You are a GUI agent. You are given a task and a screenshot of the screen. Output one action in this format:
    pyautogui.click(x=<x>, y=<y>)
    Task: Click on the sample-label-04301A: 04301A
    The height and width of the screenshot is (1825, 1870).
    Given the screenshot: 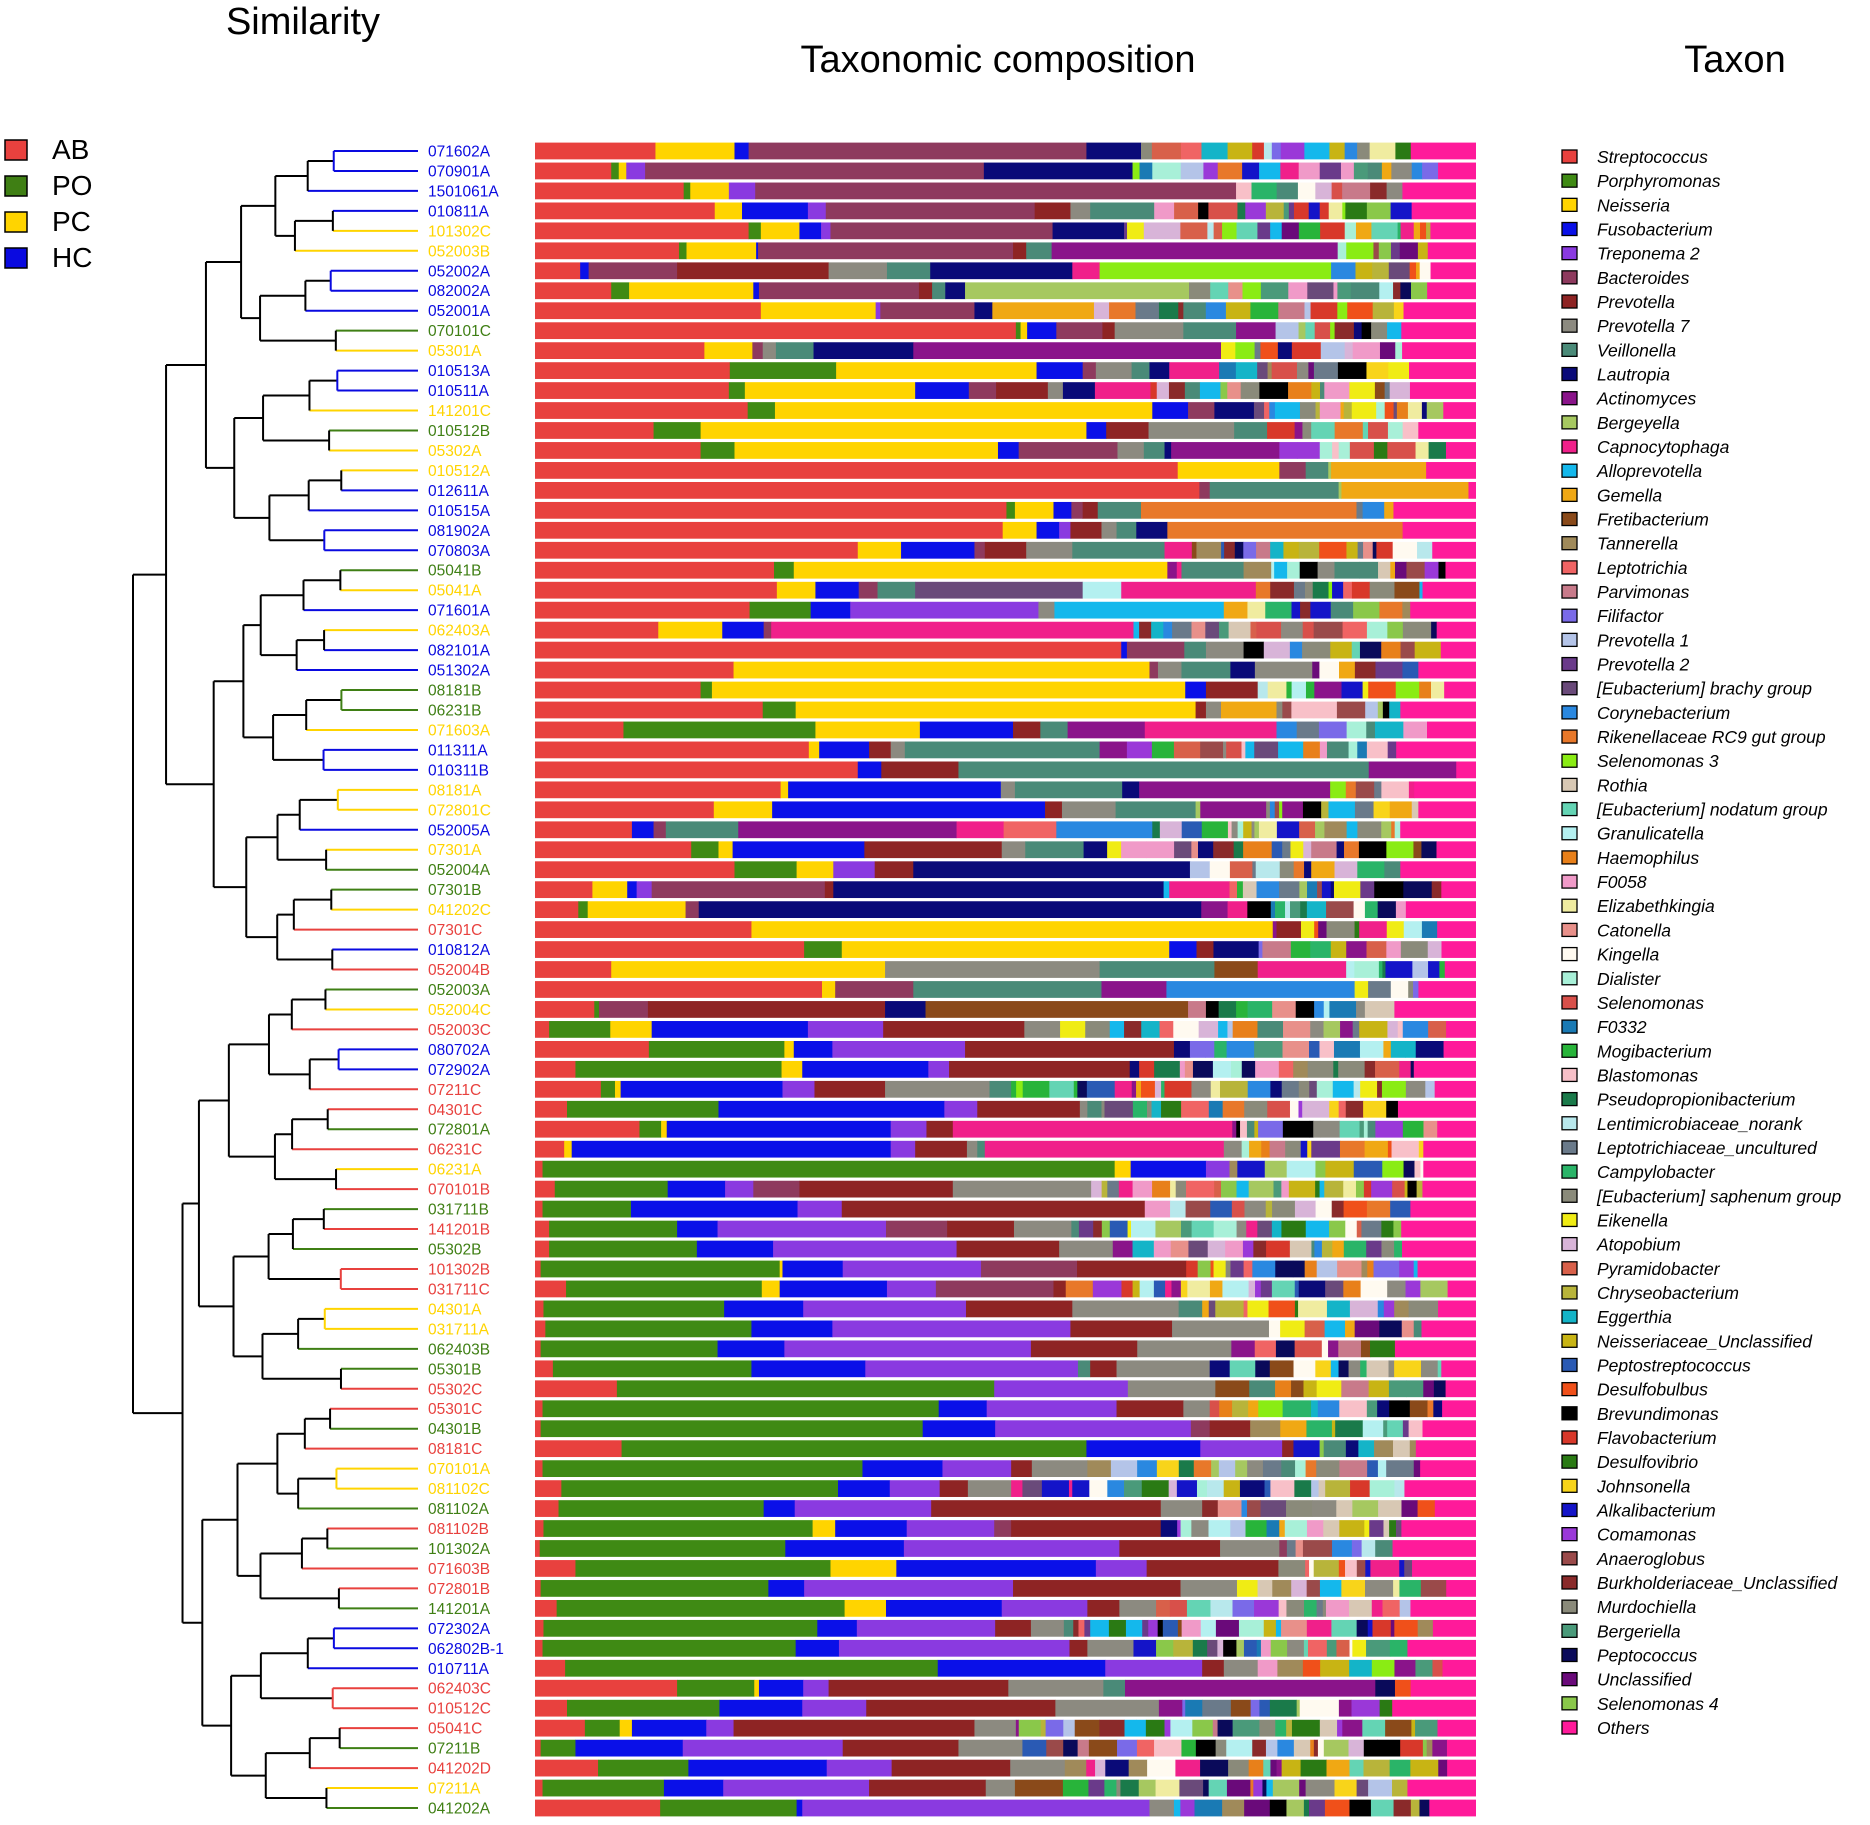 What is the action you would take?
    pyautogui.click(x=455, y=1309)
    